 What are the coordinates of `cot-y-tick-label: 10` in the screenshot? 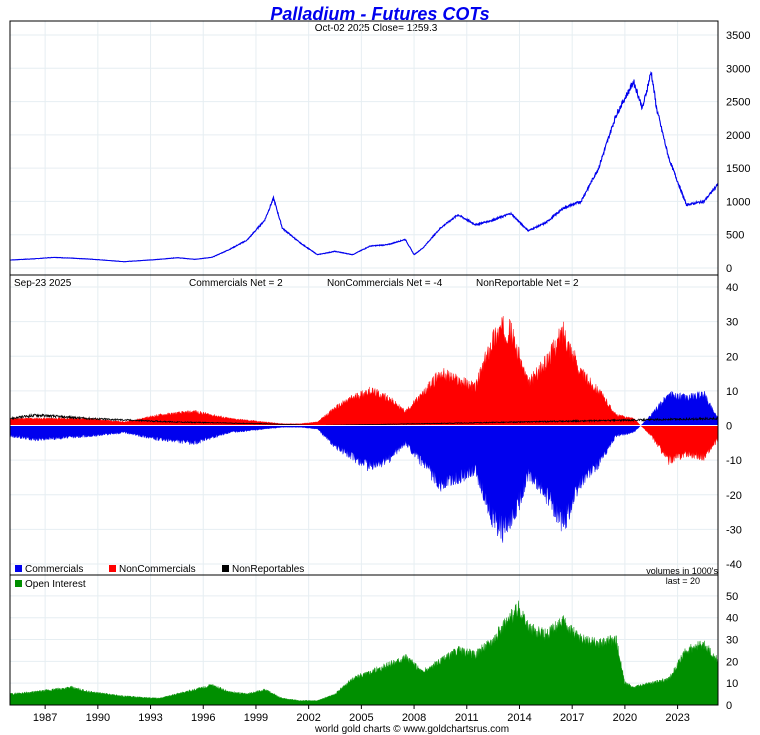 It's located at (732, 392).